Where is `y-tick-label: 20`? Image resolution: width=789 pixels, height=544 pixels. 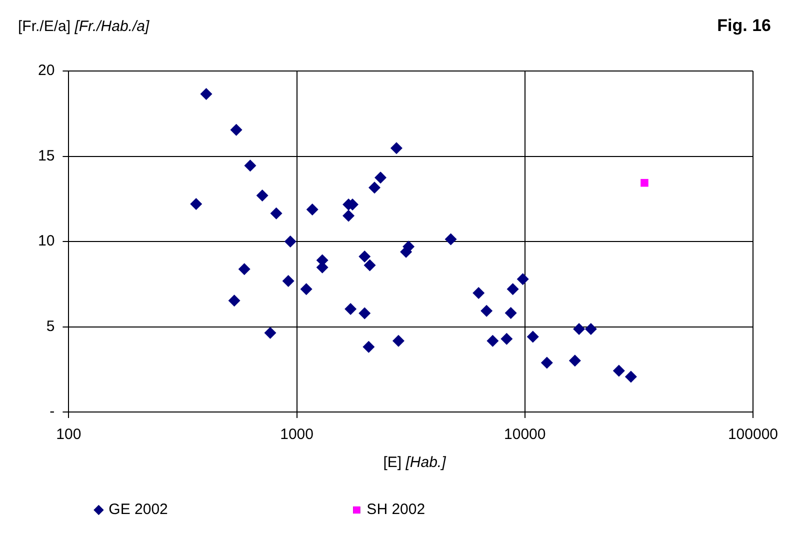 y-tick-label: 20 is located at coordinates (46, 71).